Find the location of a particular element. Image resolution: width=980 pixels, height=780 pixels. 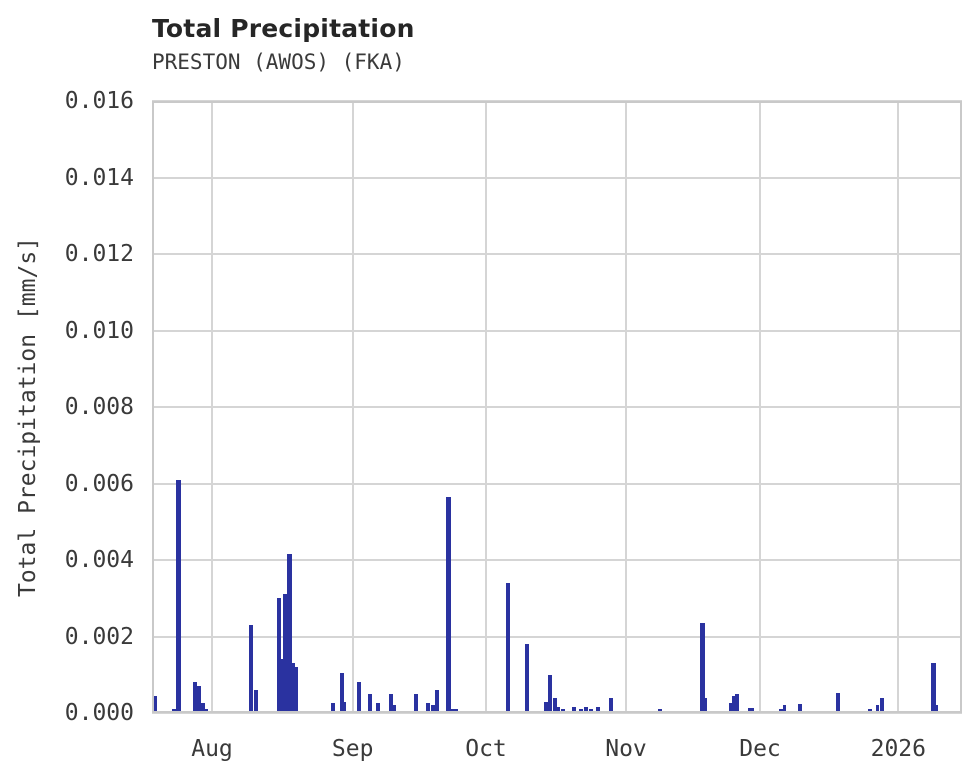

y-tick-label: 0.002 is located at coordinates (99, 636).